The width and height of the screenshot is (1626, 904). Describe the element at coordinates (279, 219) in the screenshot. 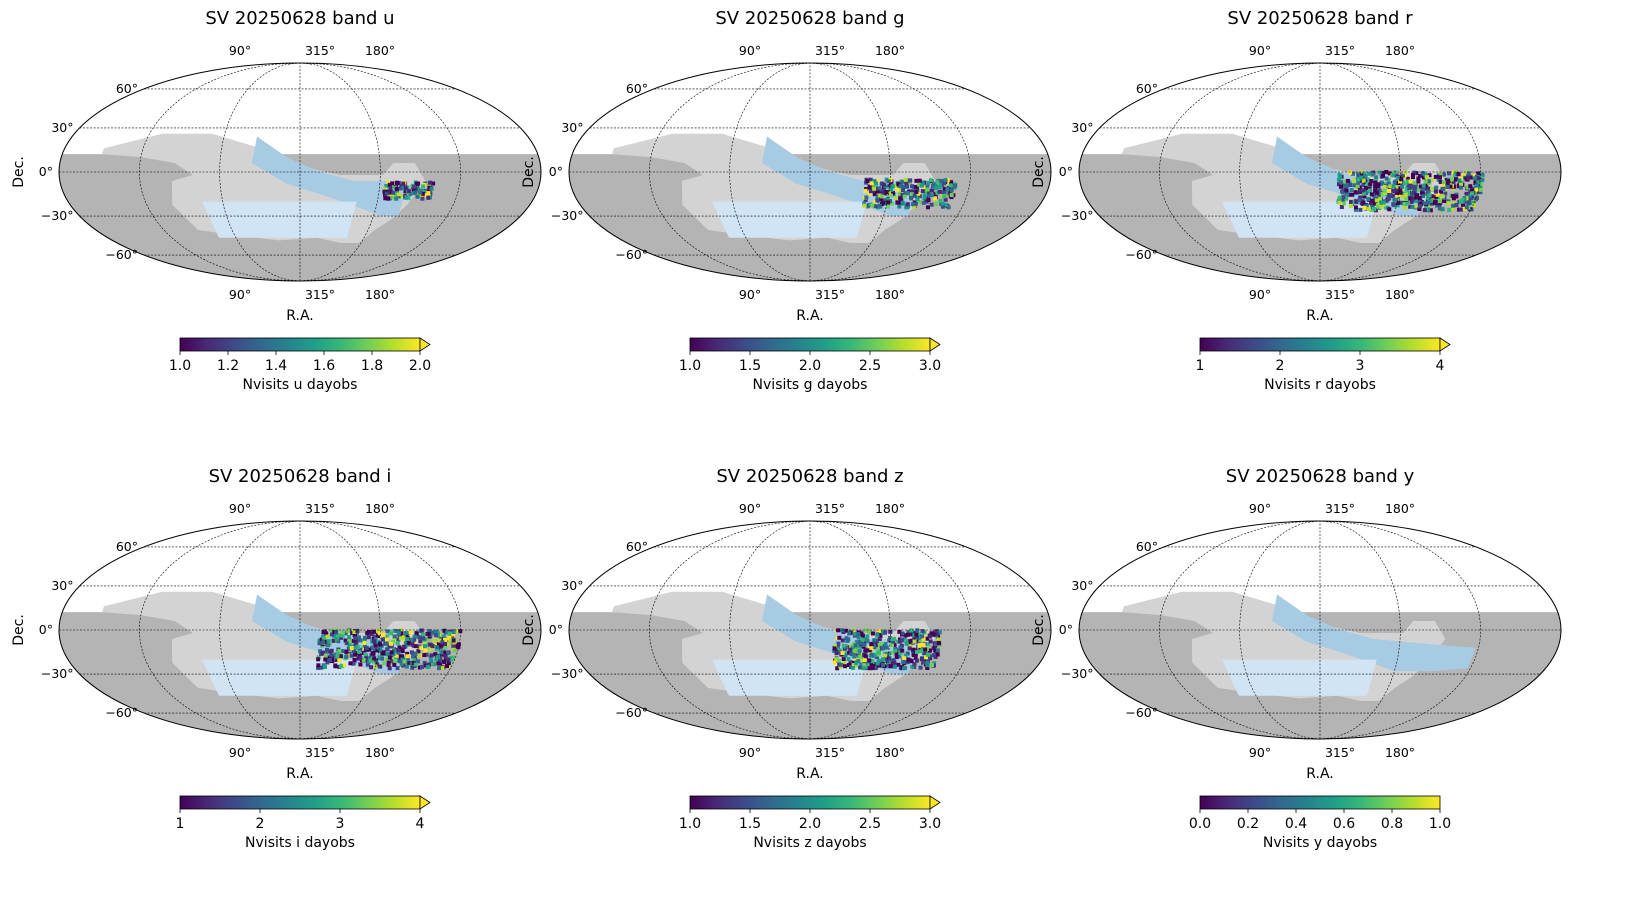

I see `footprint-block-region` at that location.